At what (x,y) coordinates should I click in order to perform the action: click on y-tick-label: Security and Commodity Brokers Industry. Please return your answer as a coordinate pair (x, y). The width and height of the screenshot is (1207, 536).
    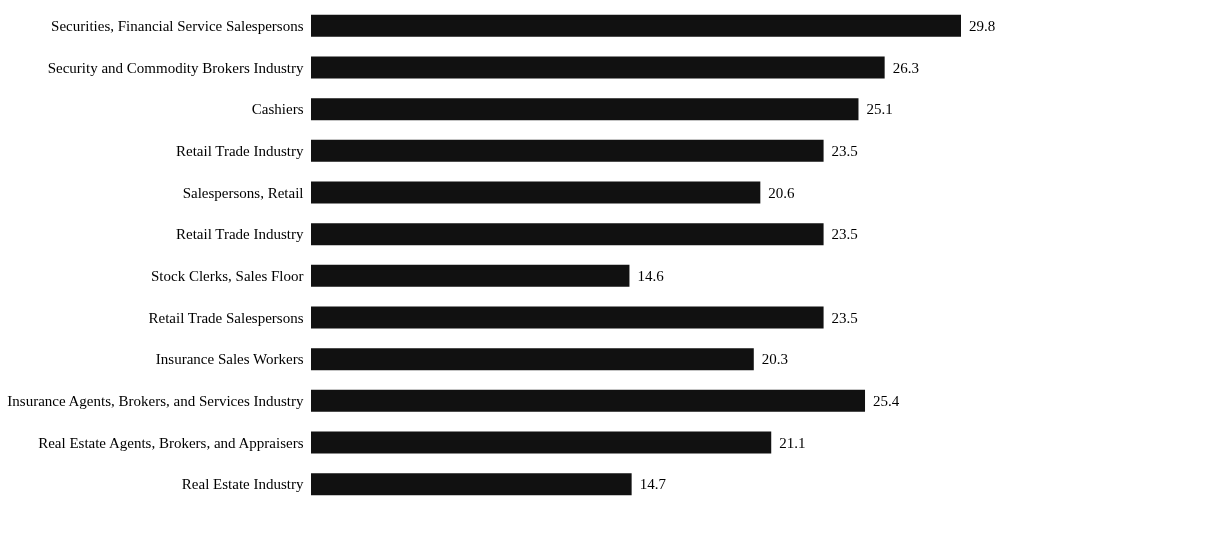
    Looking at the image, I should click on (175, 67).